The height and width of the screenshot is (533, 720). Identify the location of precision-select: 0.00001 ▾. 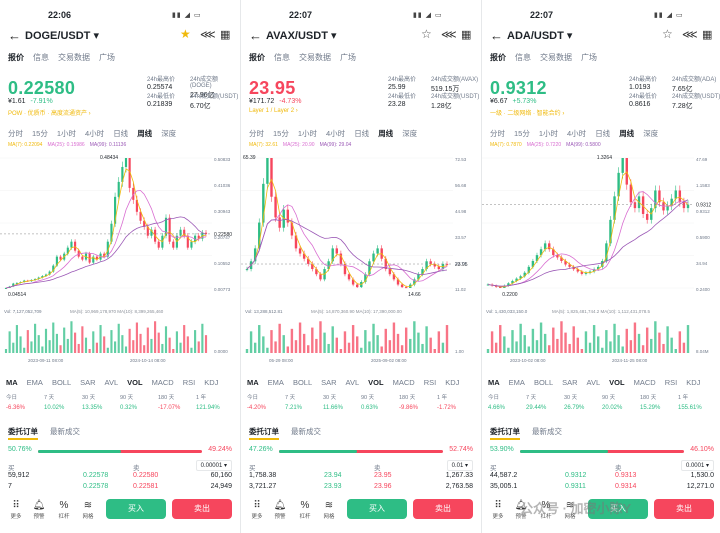
(213, 465).